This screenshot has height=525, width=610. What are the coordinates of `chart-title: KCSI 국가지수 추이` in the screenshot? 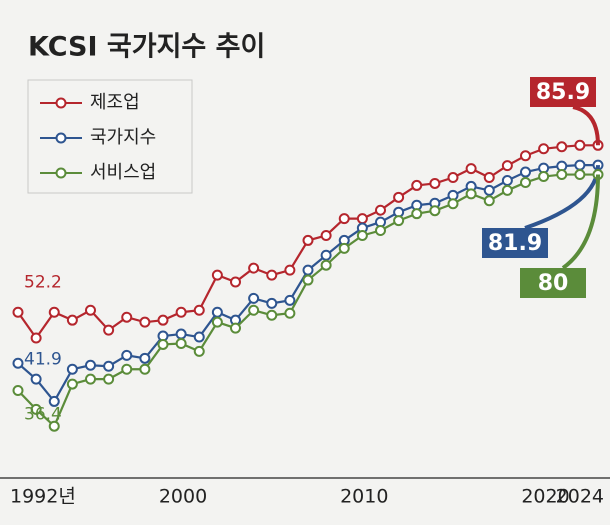 It's located at (146, 47).